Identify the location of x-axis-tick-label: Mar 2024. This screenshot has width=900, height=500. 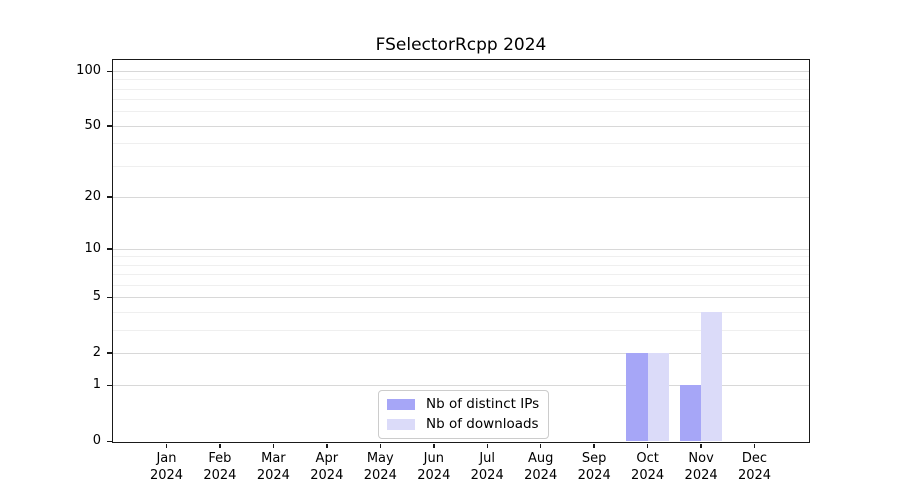
(273, 467).